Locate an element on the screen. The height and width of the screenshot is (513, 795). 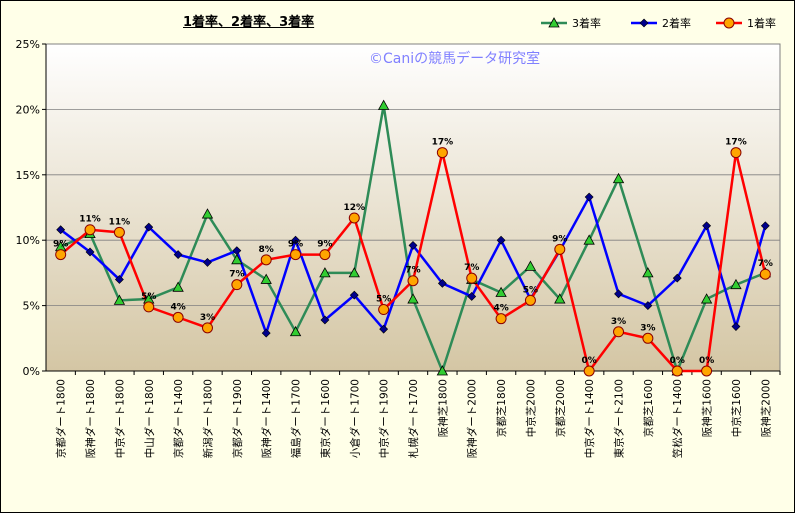
x-tick-label: 京都ダート1900 is located at coordinates (237, 418).